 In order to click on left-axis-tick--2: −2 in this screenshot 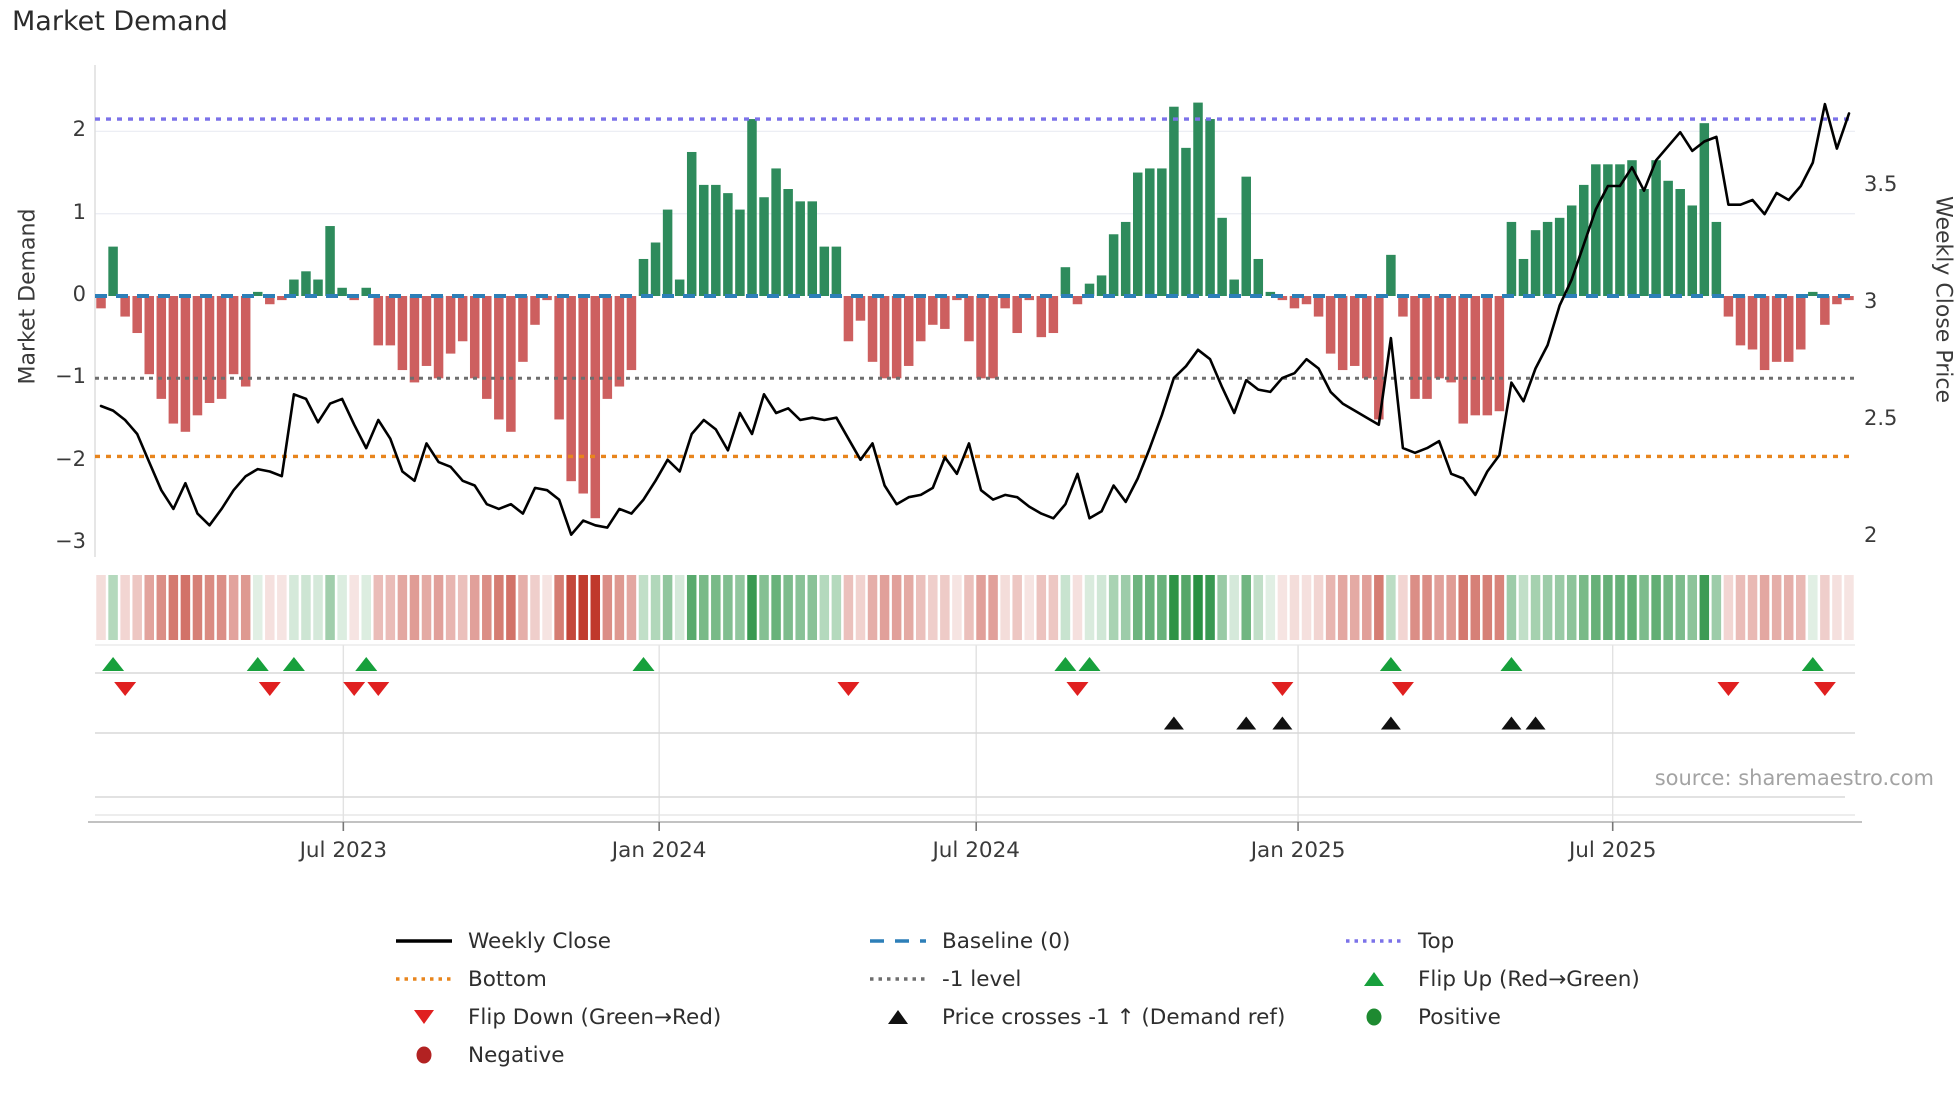, I will do `click(70, 458)`.